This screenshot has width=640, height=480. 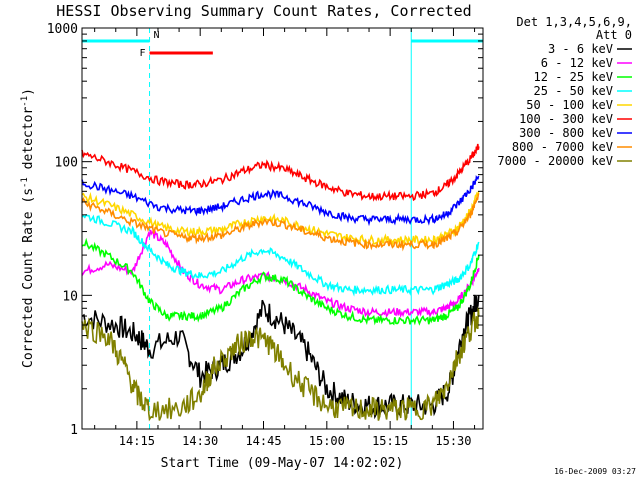 I want to click on x-tick-label-4: 15:15, so click(x=390, y=441).